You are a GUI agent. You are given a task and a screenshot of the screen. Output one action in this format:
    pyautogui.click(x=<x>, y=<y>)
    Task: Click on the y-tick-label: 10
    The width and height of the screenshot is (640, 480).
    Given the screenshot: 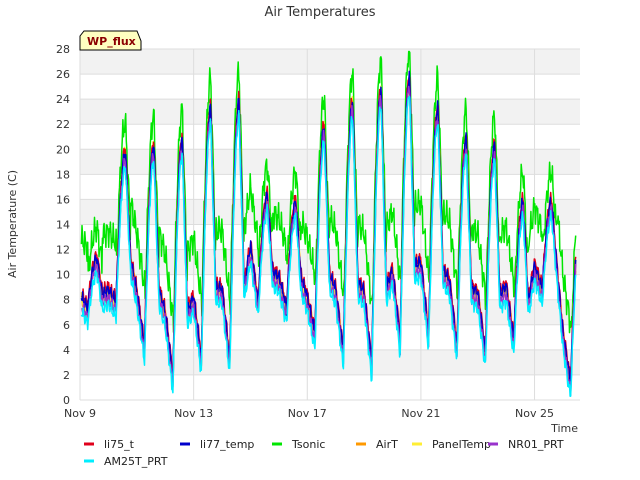 What is the action you would take?
    pyautogui.click(x=63, y=275)
    